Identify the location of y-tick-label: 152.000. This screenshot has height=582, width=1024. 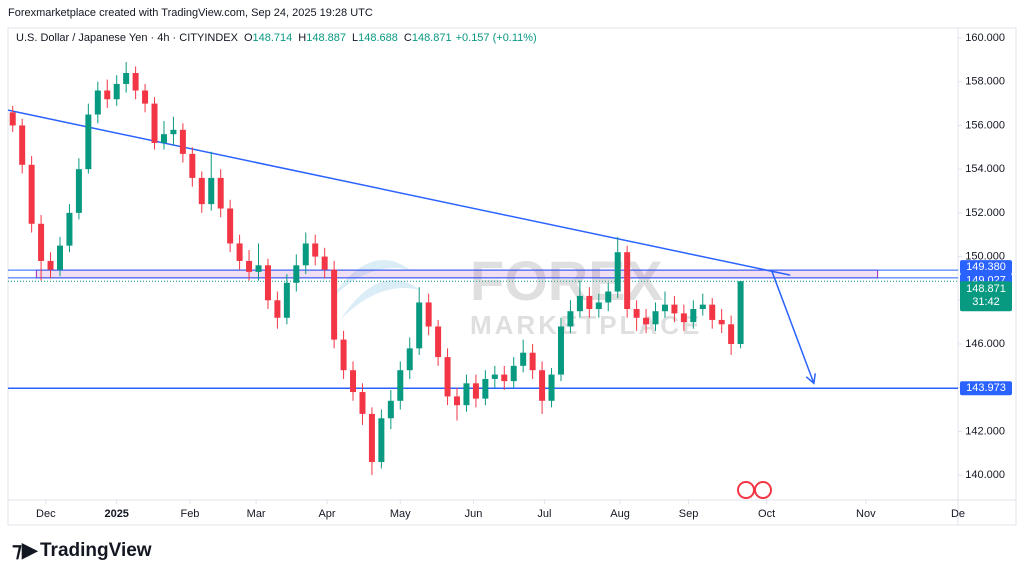
(985, 213).